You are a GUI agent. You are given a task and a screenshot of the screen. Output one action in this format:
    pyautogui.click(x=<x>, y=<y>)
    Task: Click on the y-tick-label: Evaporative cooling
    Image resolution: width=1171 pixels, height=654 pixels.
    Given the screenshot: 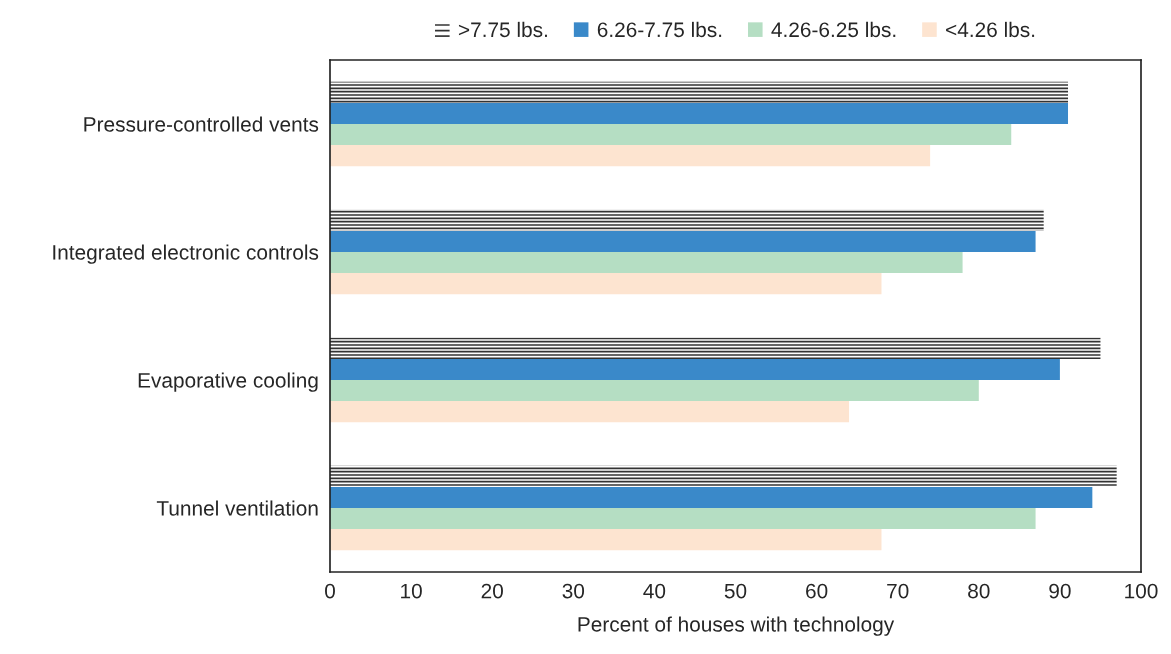 What is the action you would take?
    pyautogui.click(x=228, y=382)
    